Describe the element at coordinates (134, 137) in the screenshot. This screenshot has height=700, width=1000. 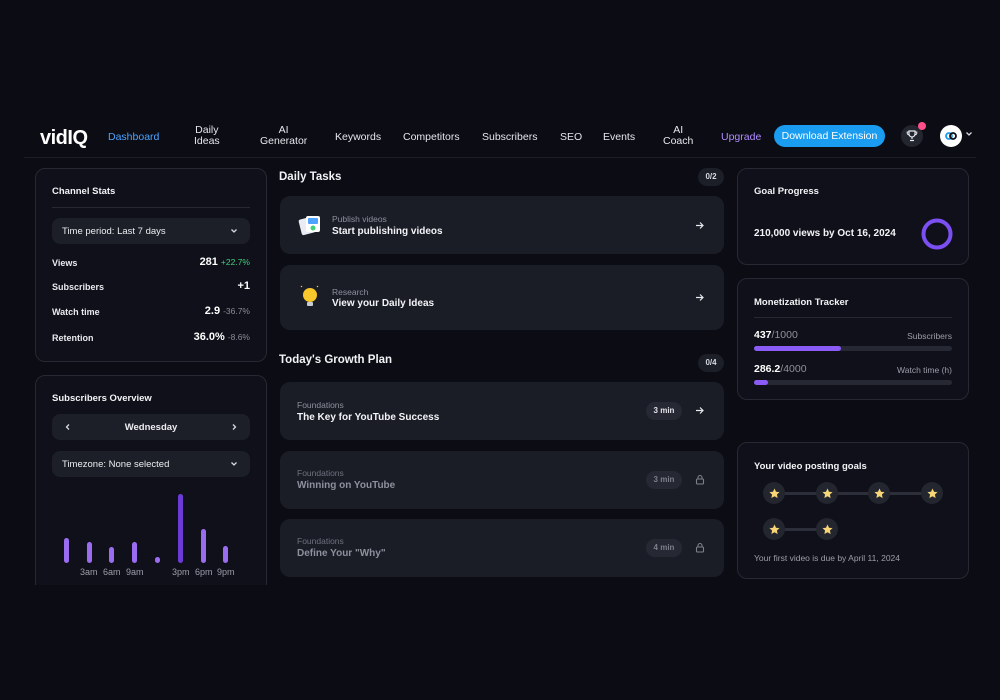
I see `nav-dashboard: Dashboard` at that location.